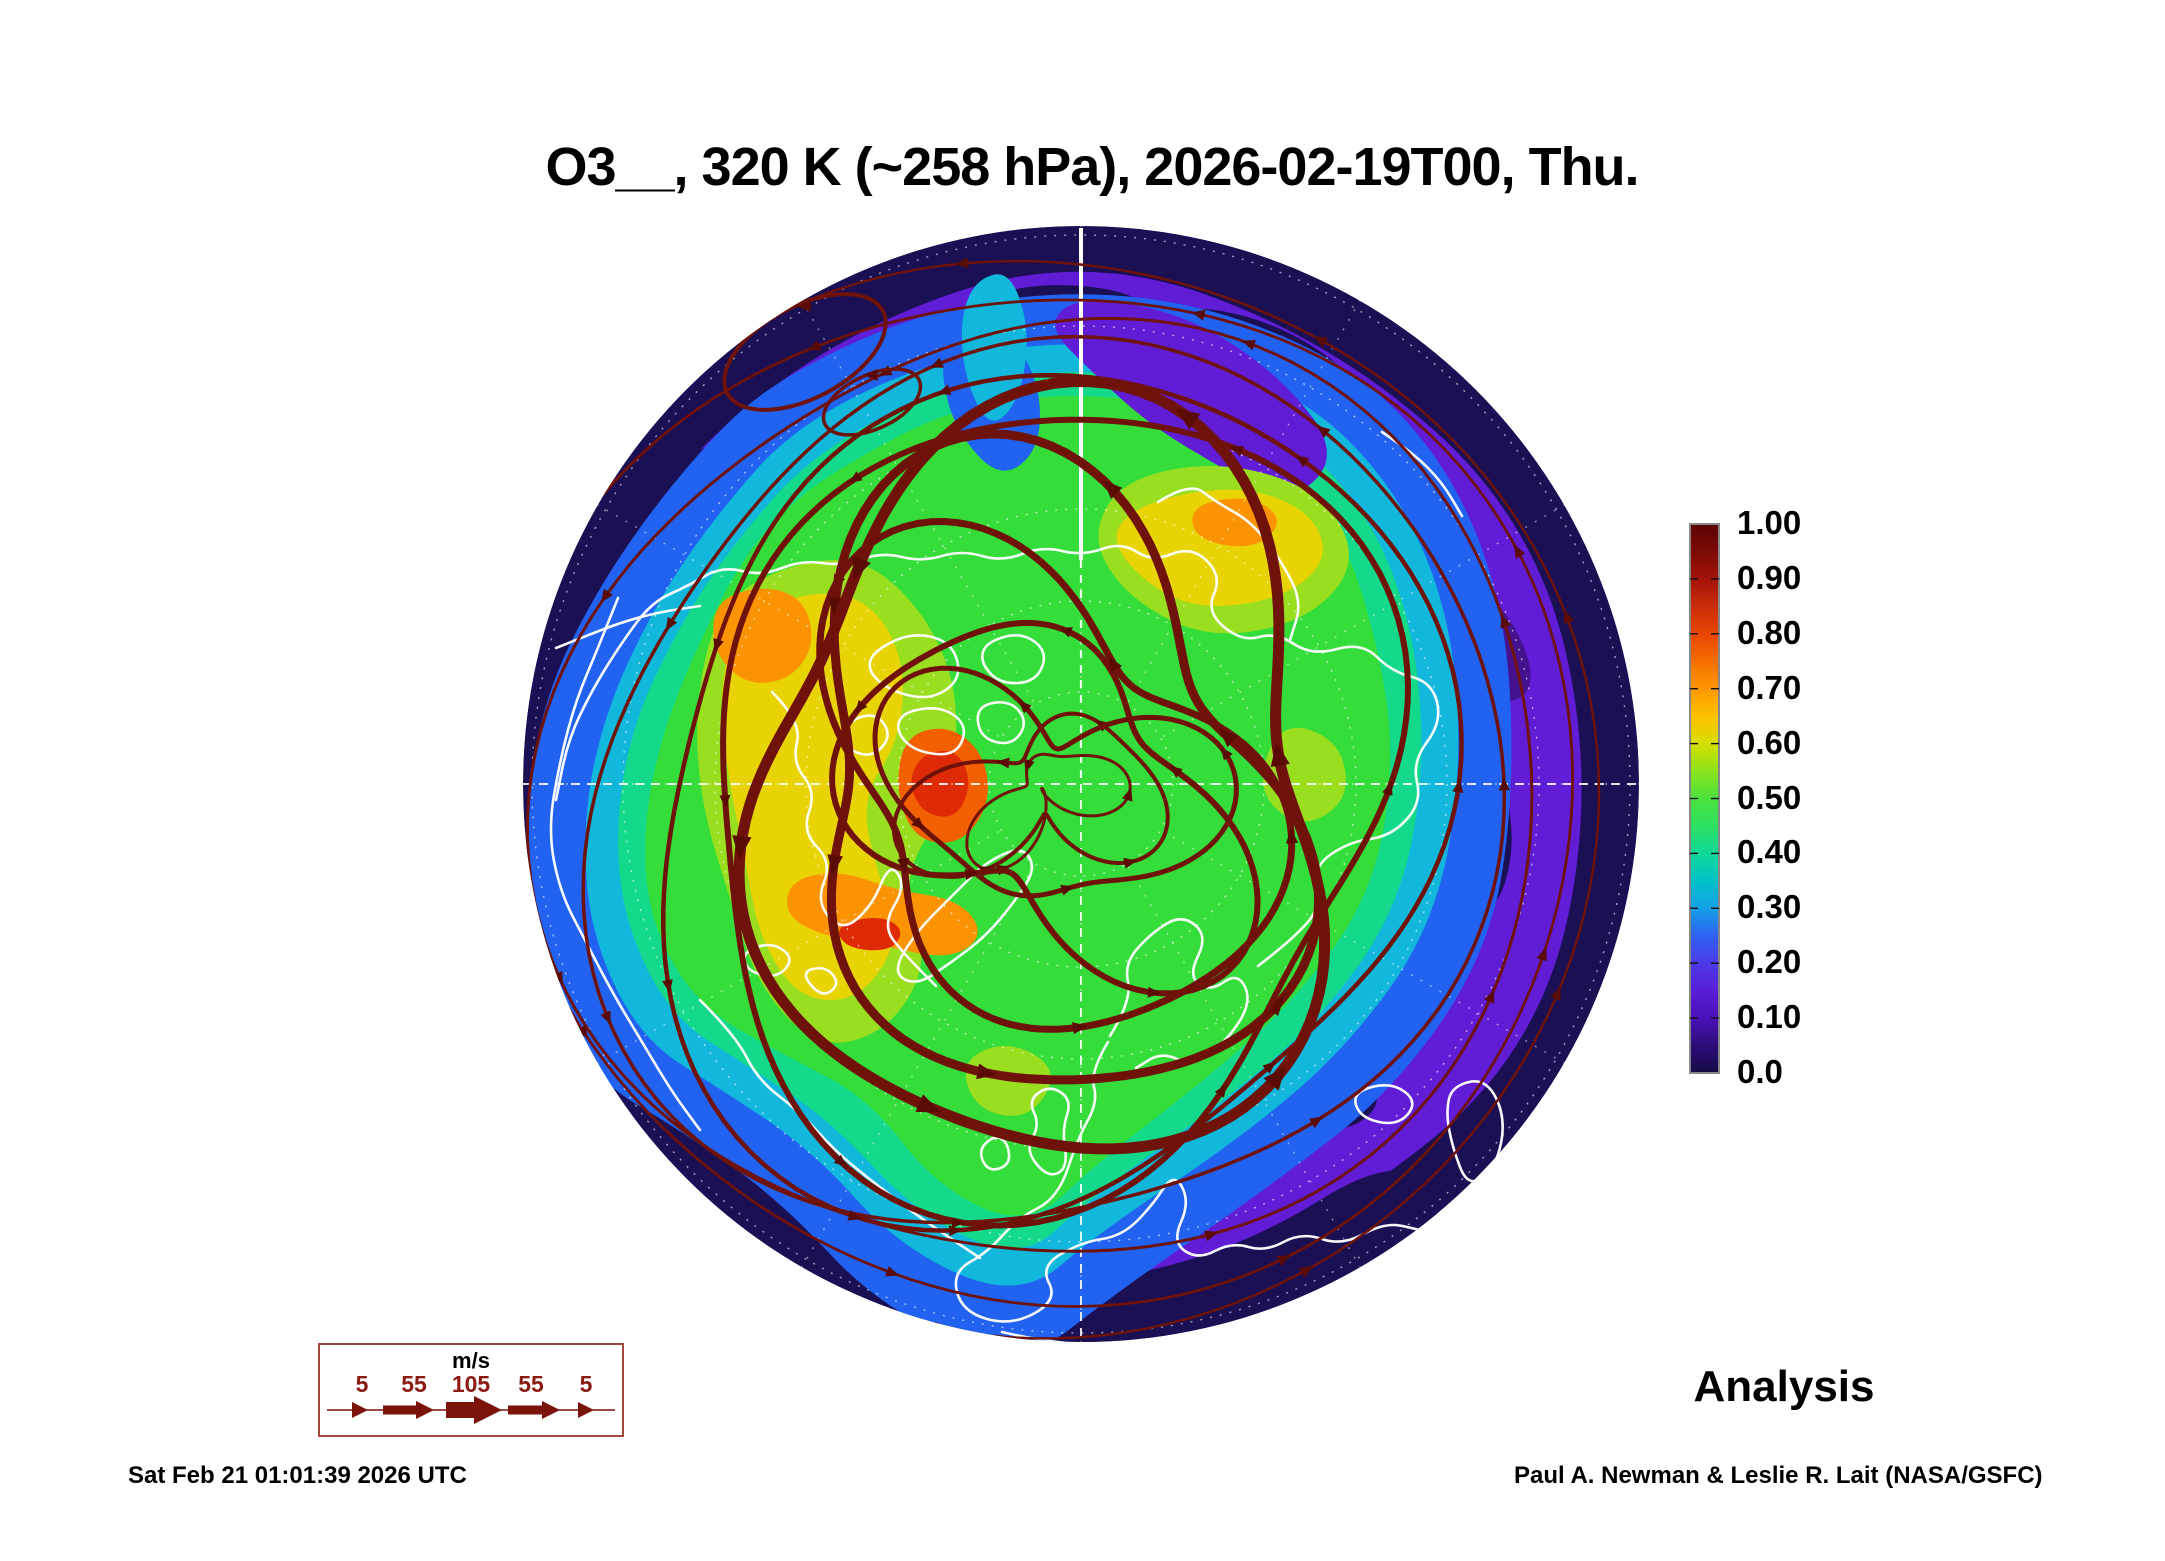  What do you see at coordinates (471, 1360) in the screenshot?
I see `wind-unit-label: m/s` at bounding box center [471, 1360].